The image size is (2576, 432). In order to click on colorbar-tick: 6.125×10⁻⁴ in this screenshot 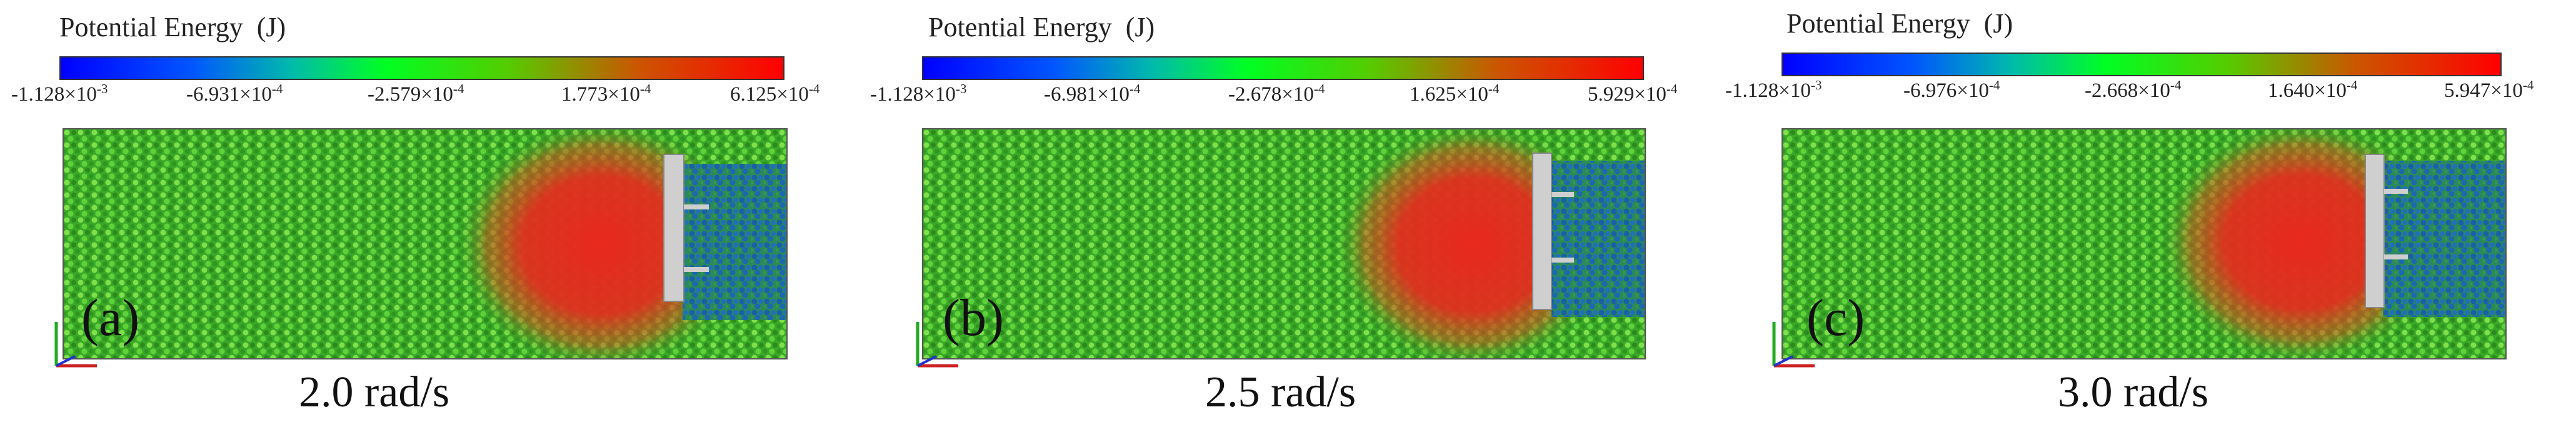, I will do `click(775, 93)`.